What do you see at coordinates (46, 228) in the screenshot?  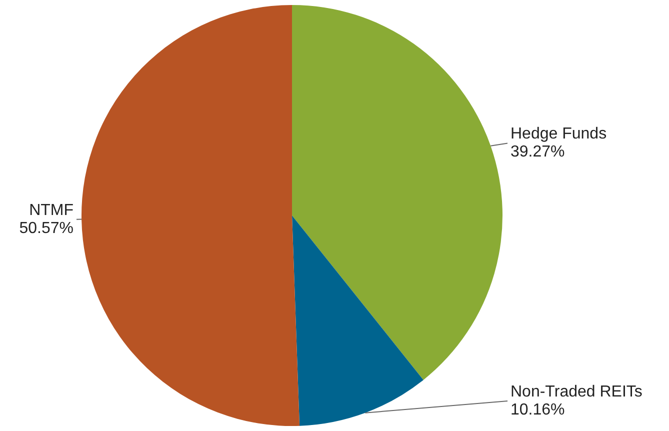 I see `data-label: 50.57%` at bounding box center [46, 228].